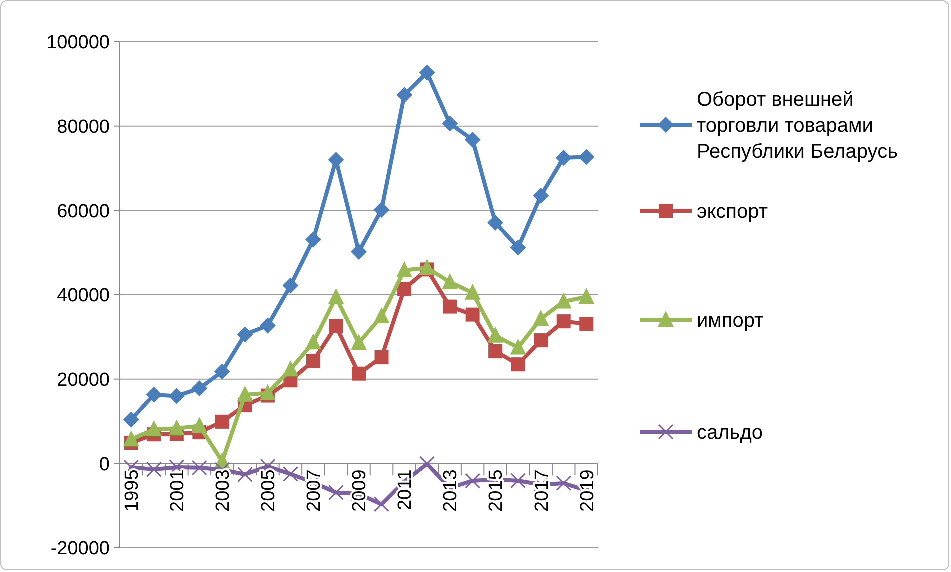 The width and height of the screenshot is (951, 572). What do you see at coordinates (223, 491) in the screenshot?
I see `x-tick-label: 2003` at bounding box center [223, 491].